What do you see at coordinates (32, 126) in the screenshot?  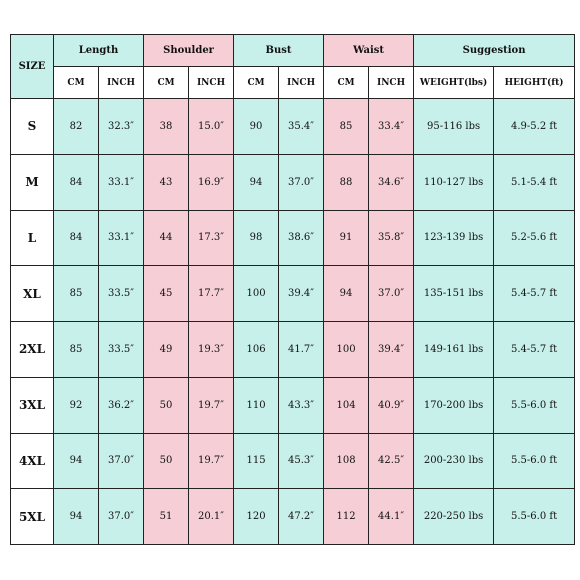 I see `size-label: S` at bounding box center [32, 126].